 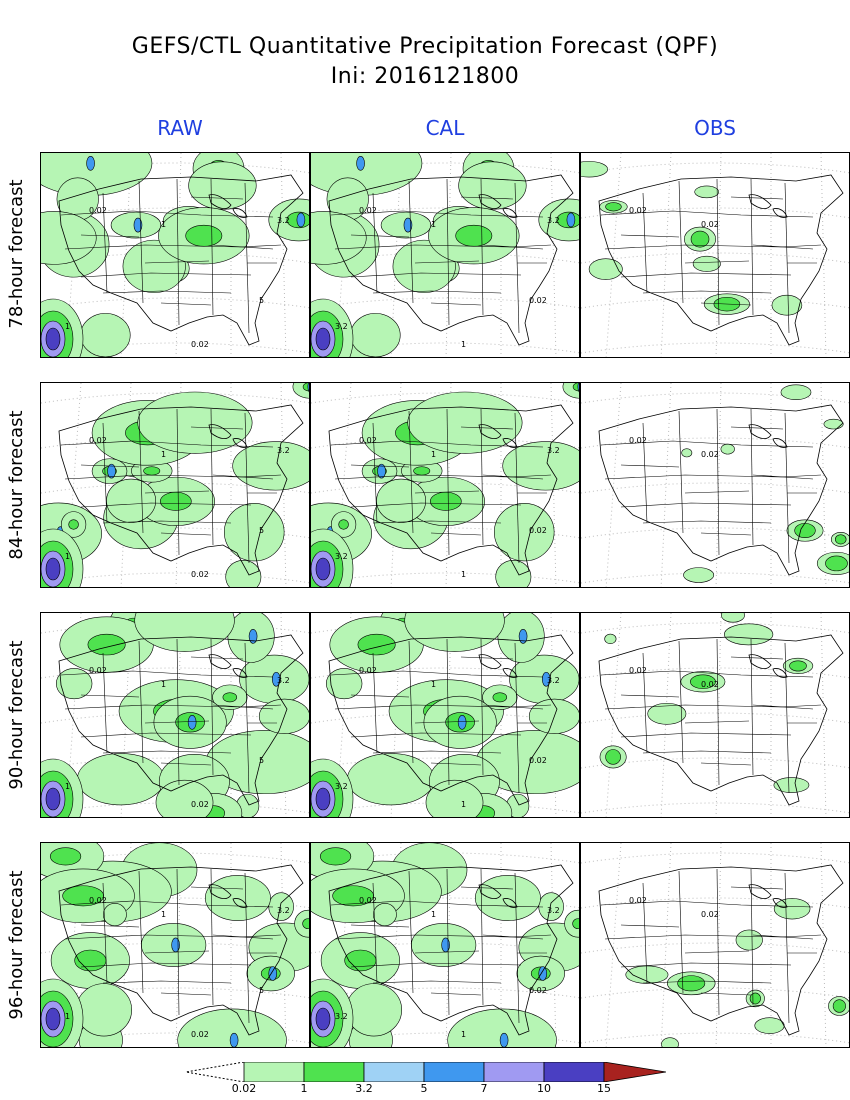 What do you see at coordinates (765, 483) in the screenshot?
I see `precip-field` at bounding box center [765, 483].